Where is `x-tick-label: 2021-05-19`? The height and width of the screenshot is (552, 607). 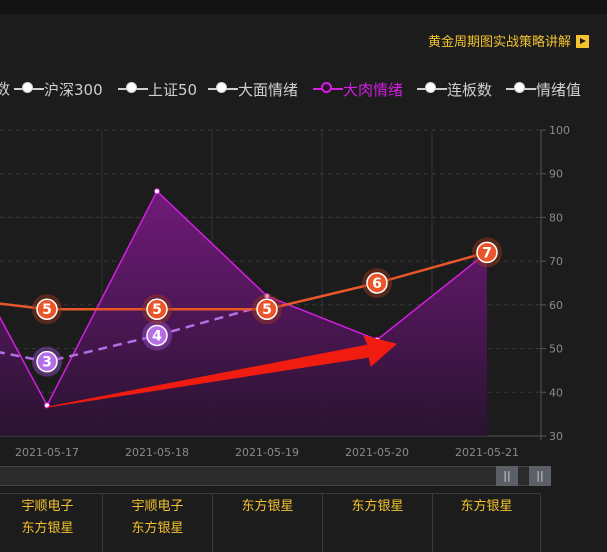 x-tick-label: 2021-05-19 is located at coordinates (267, 452).